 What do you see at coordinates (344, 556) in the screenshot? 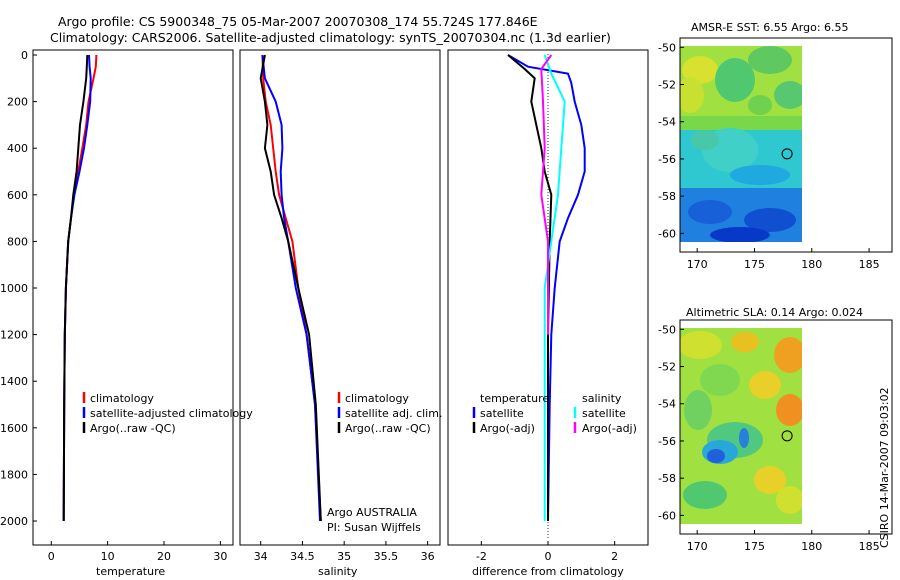
I see `x-tick-label: 35` at bounding box center [344, 556].